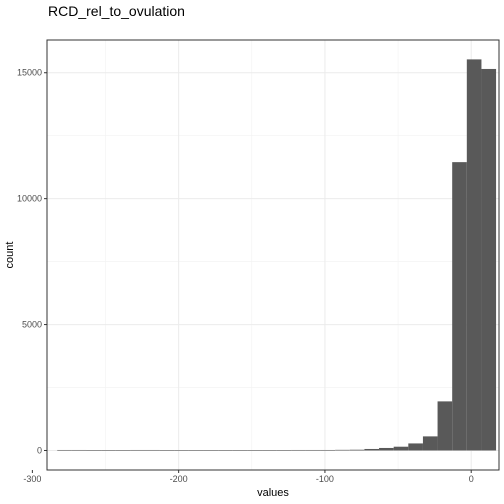  I want to click on y-tick-label-1: 5000, so click(32, 325).